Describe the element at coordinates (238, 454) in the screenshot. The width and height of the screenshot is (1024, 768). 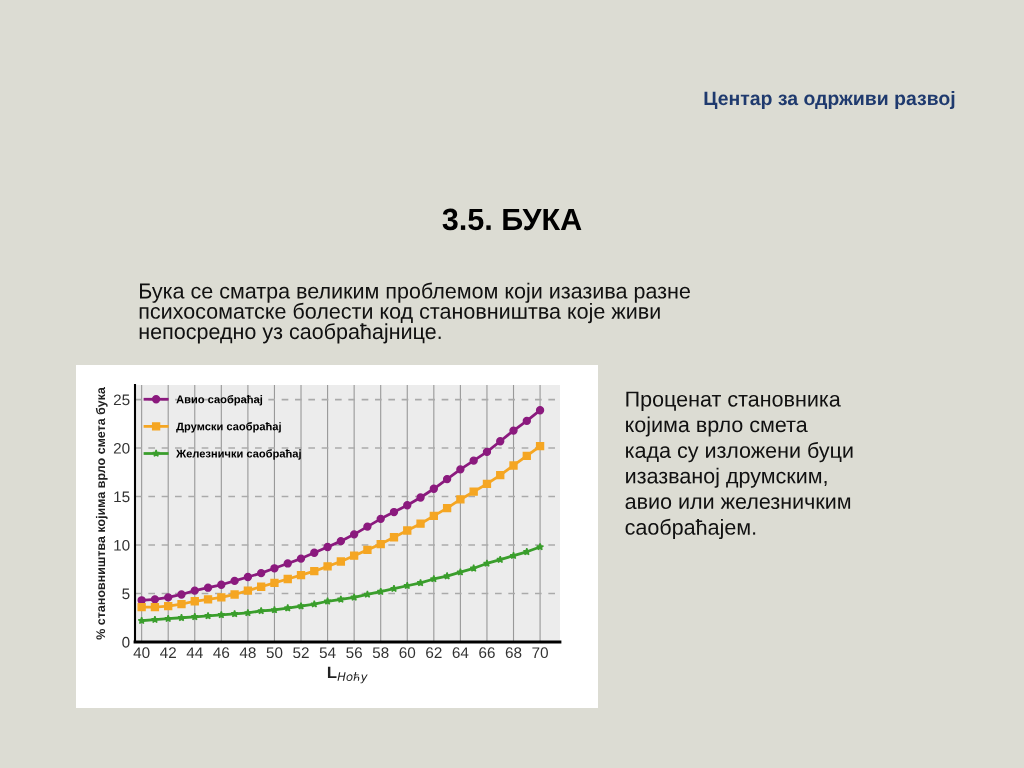
I see `legend-label: Железнички саобраћај` at that location.